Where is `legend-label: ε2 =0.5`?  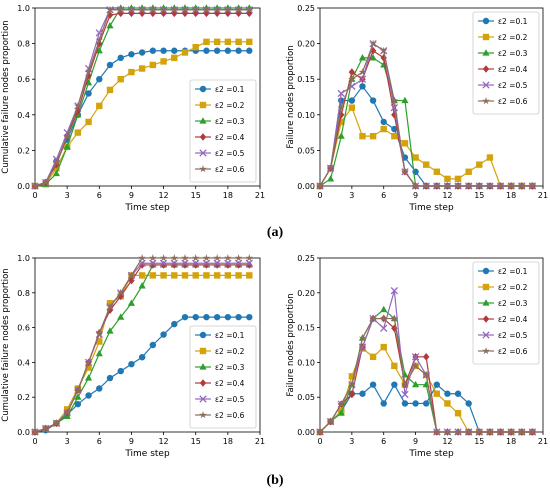
legend-label: ε2 =0.5 is located at coordinates (513, 85).